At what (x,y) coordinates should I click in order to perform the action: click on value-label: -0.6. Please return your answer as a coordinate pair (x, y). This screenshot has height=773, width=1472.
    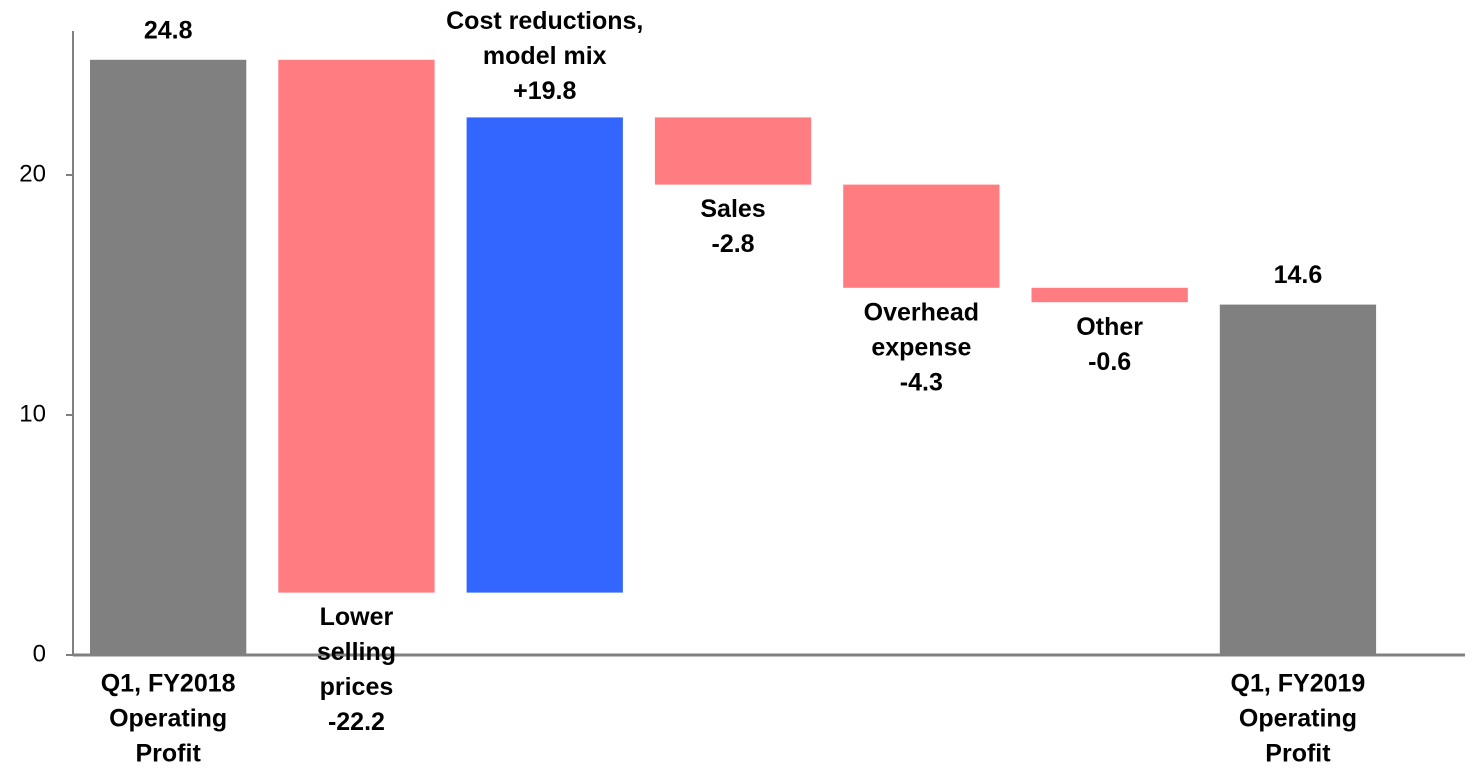
    Looking at the image, I should click on (1109, 362).